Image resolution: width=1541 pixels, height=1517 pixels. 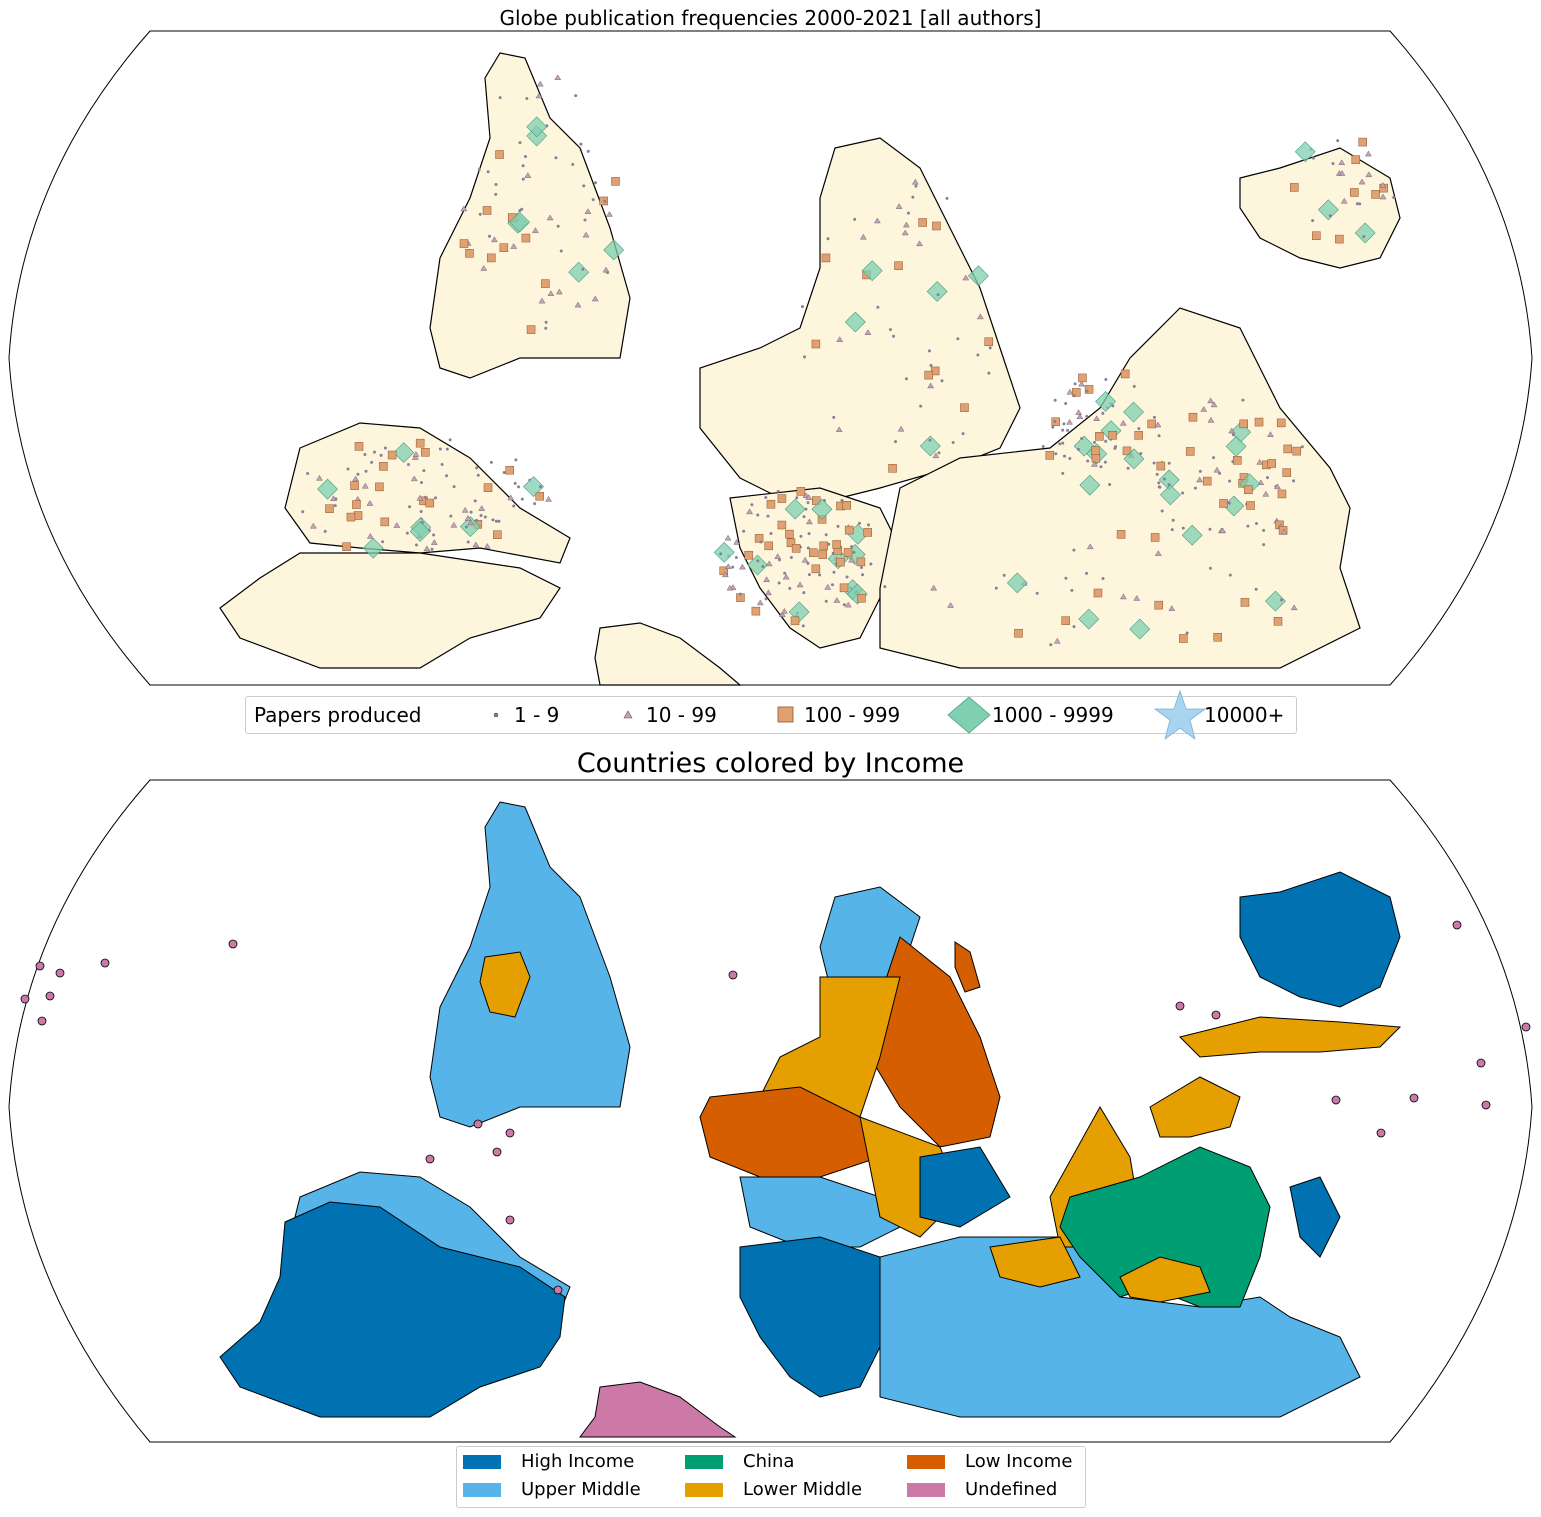 I want to click on swatch-china, so click(x=704, y=1462).